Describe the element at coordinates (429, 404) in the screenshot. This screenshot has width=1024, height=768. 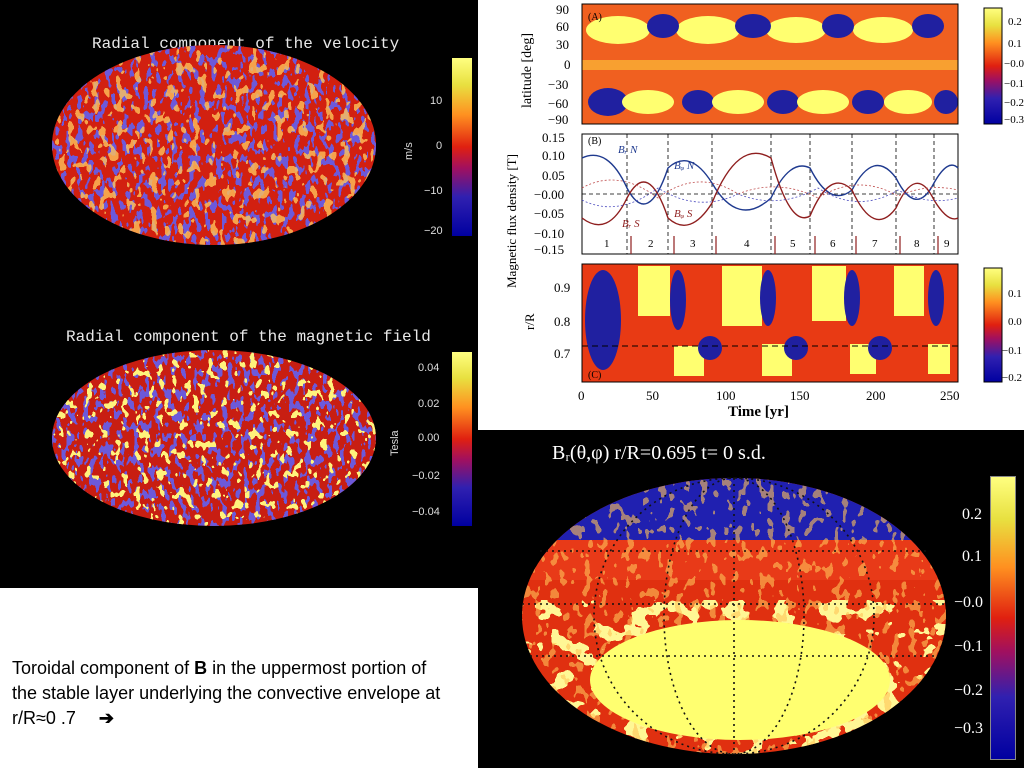
I see `magnetic-tick: 0.02` at that location.